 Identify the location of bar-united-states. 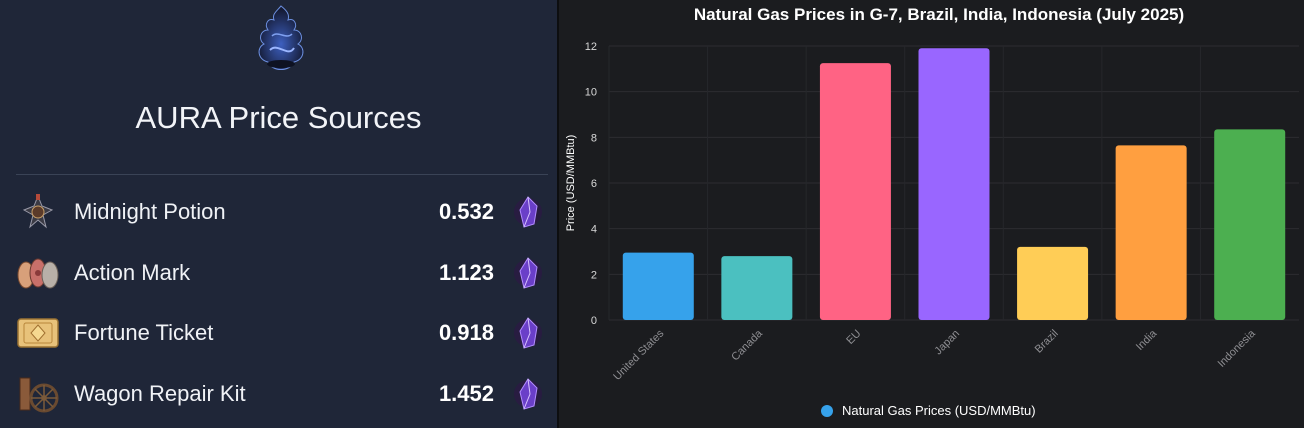
(658, 286).